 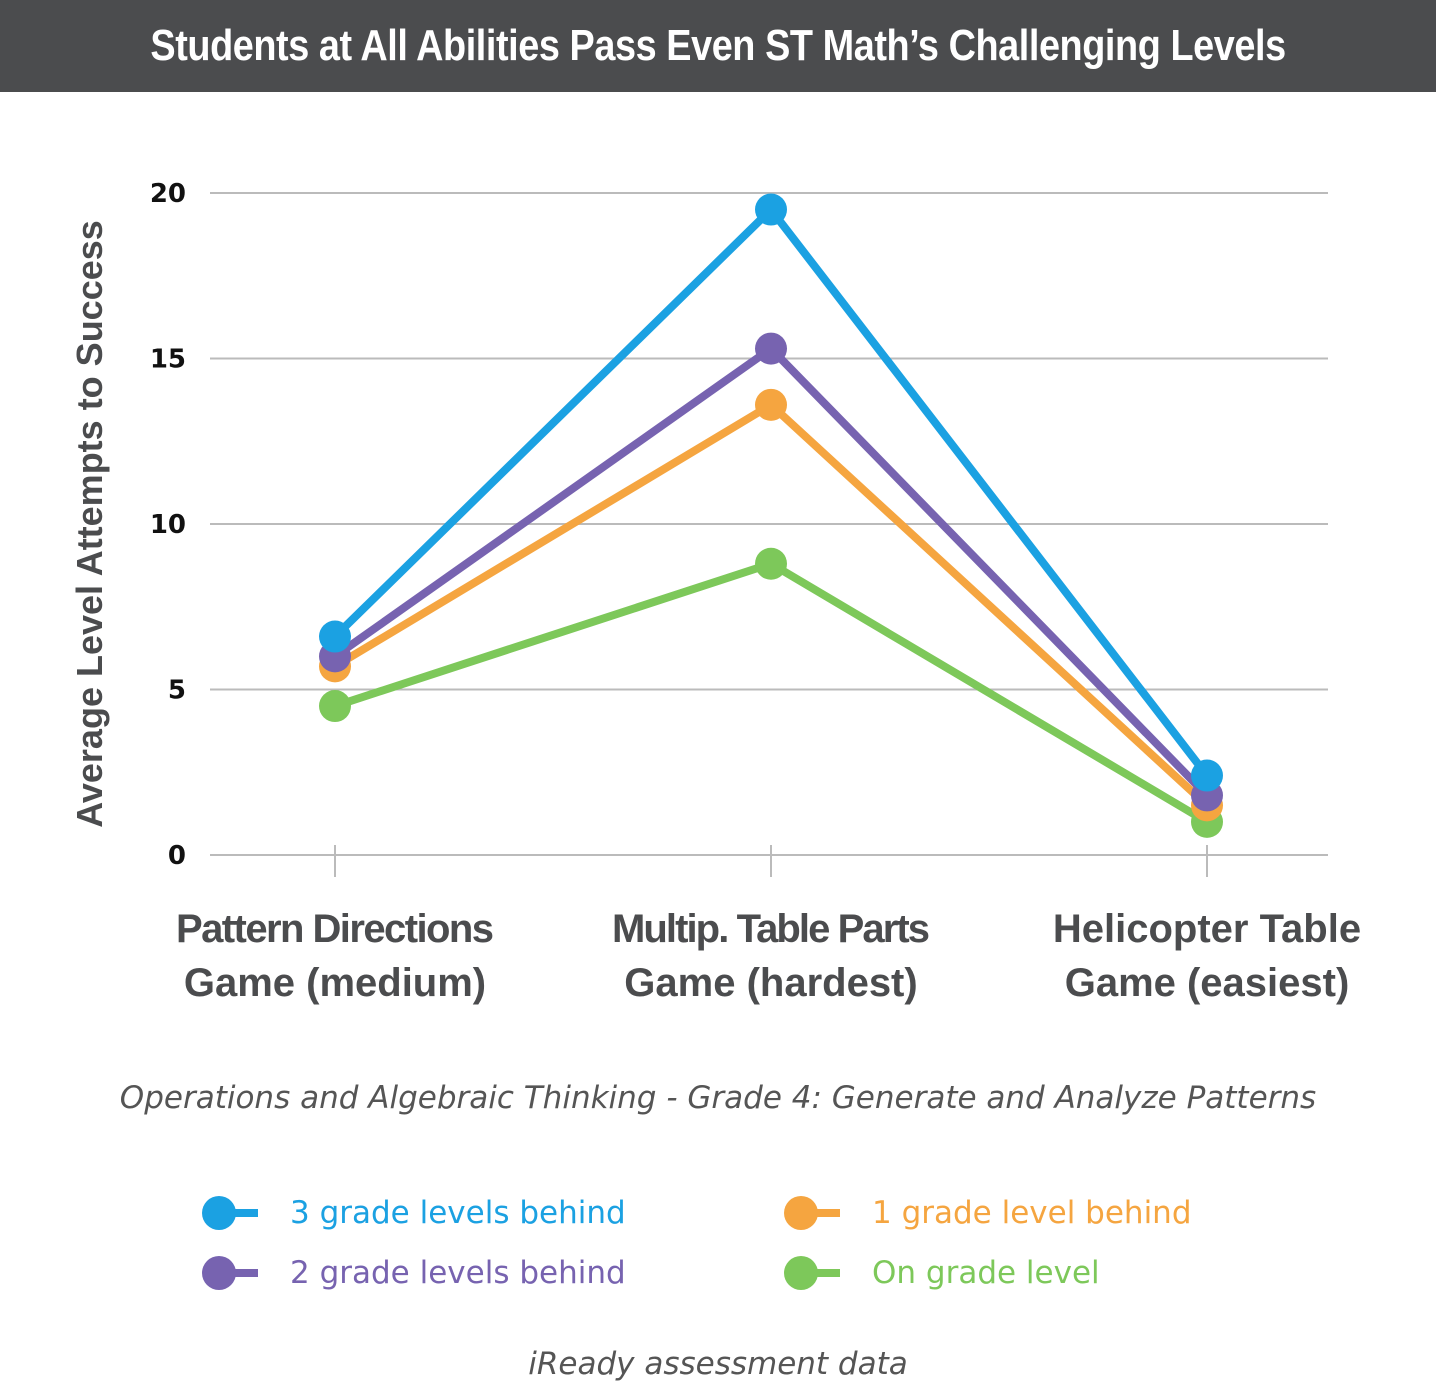 I want to click on x-tick-label: Multip. Table Parts, so click(x=771, y=929).